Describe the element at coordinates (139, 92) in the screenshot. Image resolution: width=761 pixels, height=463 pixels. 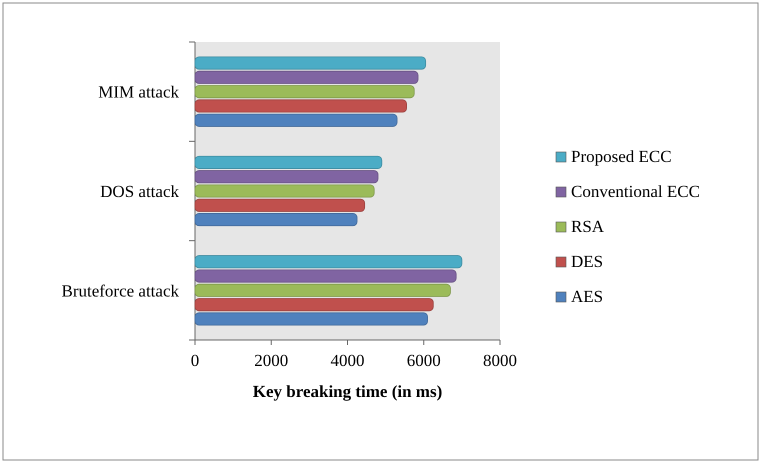
I see `y-tick-label: MIM attack` at that location.